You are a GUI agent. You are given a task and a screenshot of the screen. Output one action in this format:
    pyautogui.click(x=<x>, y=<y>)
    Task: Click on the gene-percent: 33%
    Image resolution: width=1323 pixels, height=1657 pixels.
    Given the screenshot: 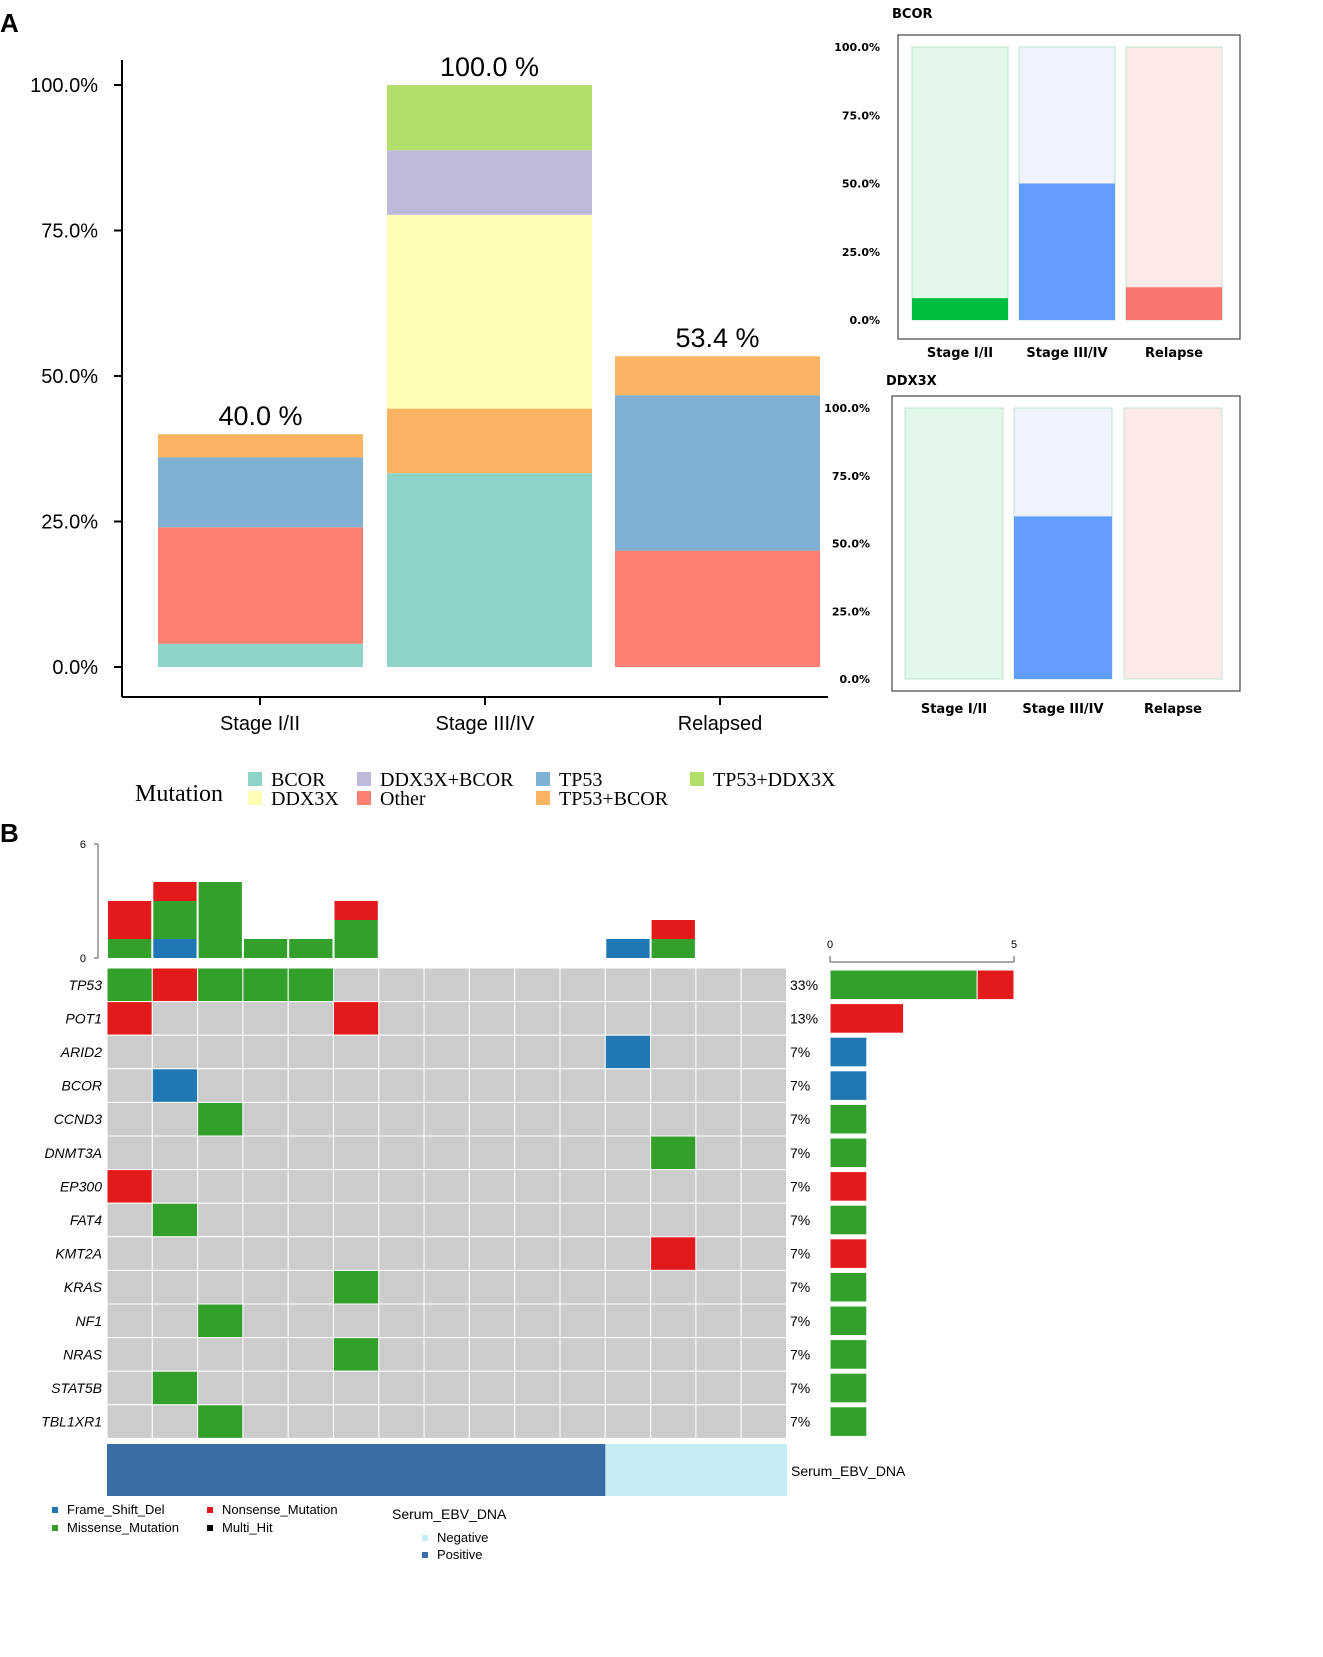 What is the action you would take?
    pyautogui.click(x=804, y=985)
    